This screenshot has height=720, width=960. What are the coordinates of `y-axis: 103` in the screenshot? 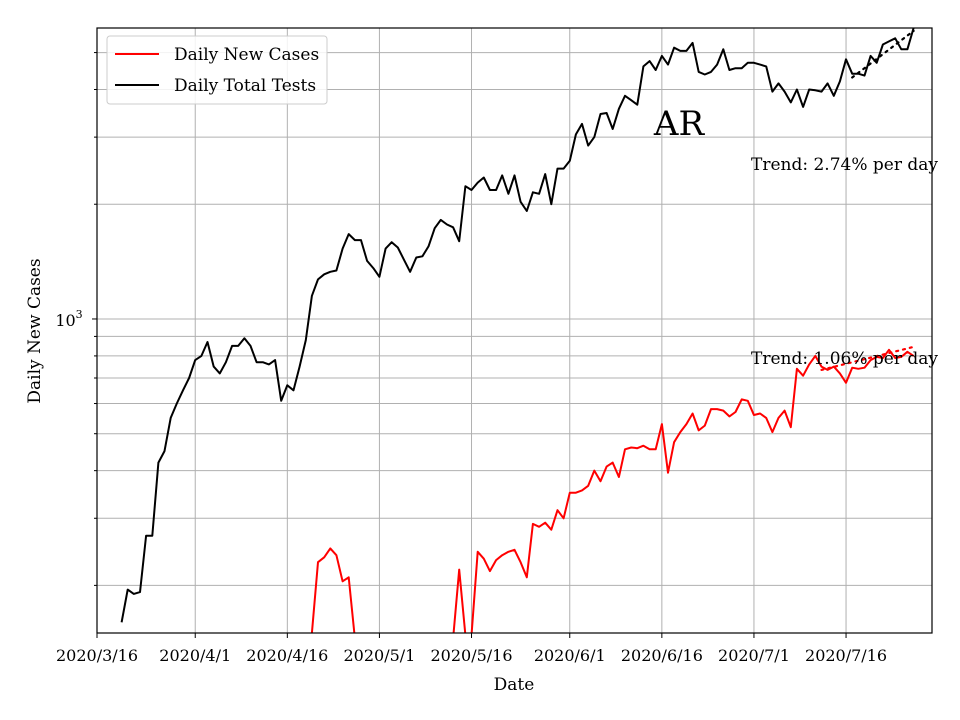 It's located at (76, 319).